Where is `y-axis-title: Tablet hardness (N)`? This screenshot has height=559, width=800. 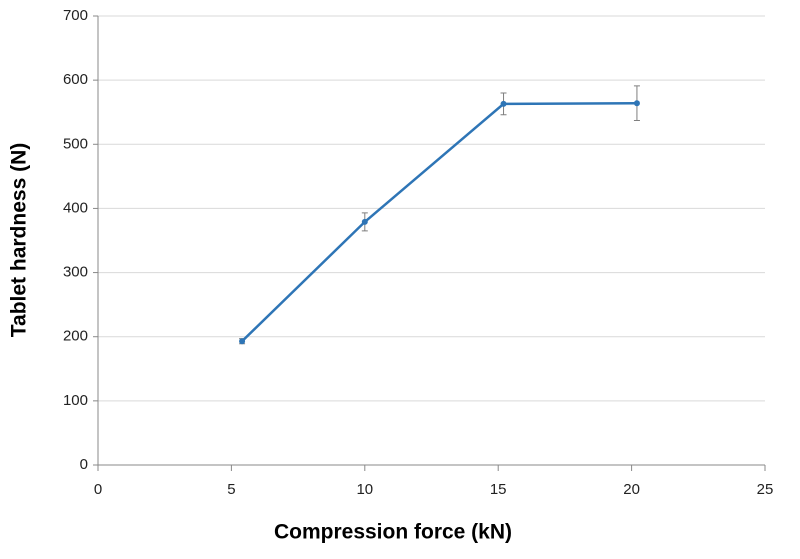 y-axis-title: Tablet hardness (N) is located at coordinates (19, 240).